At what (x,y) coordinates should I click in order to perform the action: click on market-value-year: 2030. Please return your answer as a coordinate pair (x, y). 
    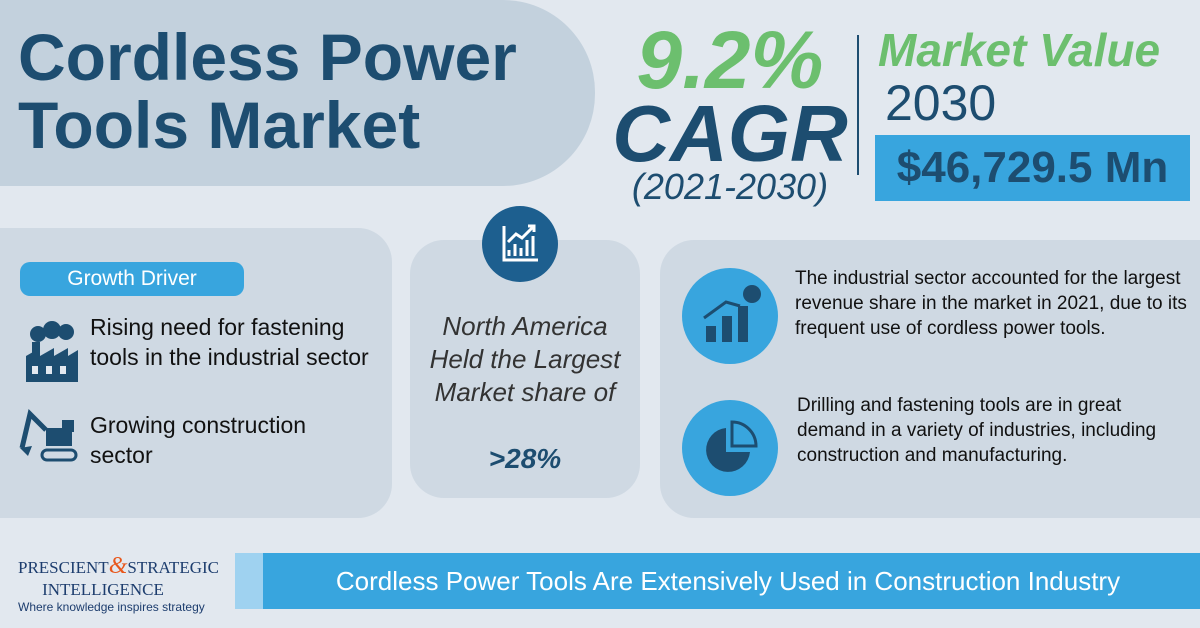
    Looking at the image, I should click on (941, 103).